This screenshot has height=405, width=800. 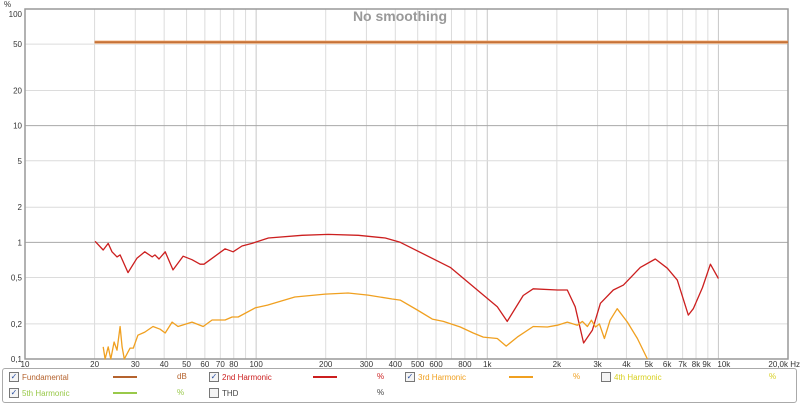 What do you see at coordinates (436, 364) in the screenshot?
I see `x-tick-label: 600` at bounding box center [436, 364].